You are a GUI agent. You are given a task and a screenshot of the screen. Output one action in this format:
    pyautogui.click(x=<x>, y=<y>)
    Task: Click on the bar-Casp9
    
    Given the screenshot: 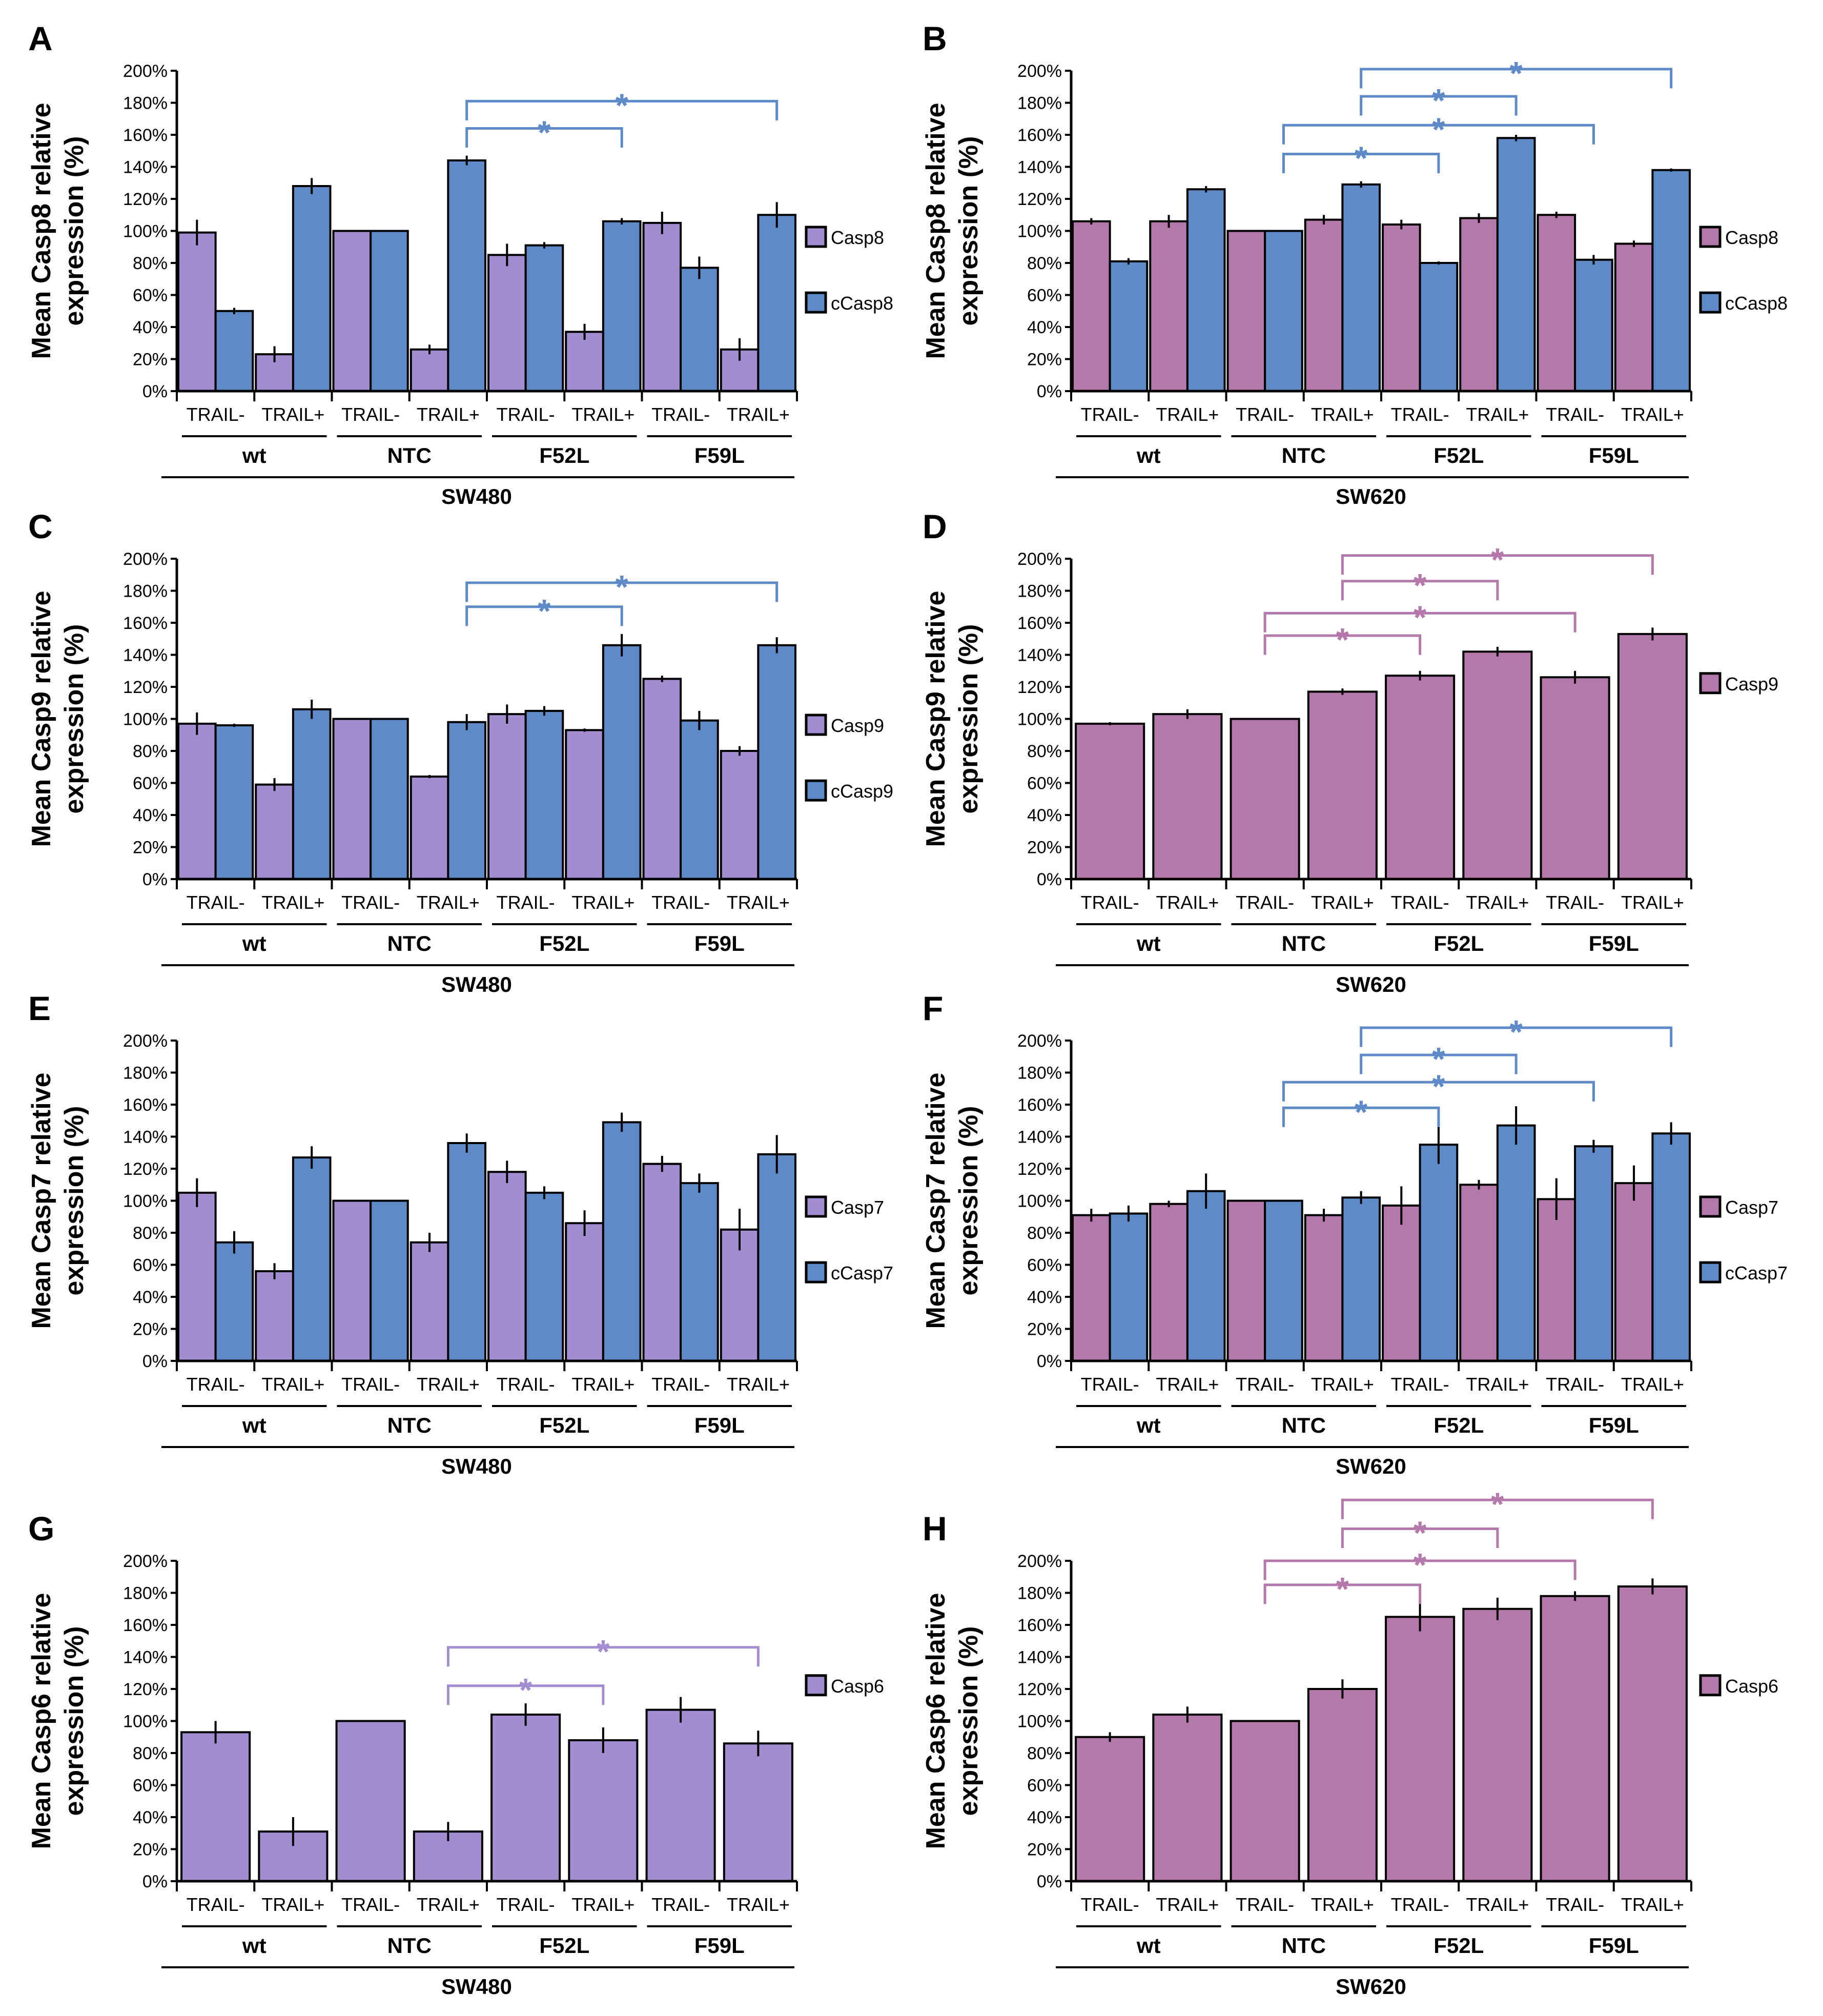 What is the action you would take?
    pyautogui.click(x=352, y=799)
    